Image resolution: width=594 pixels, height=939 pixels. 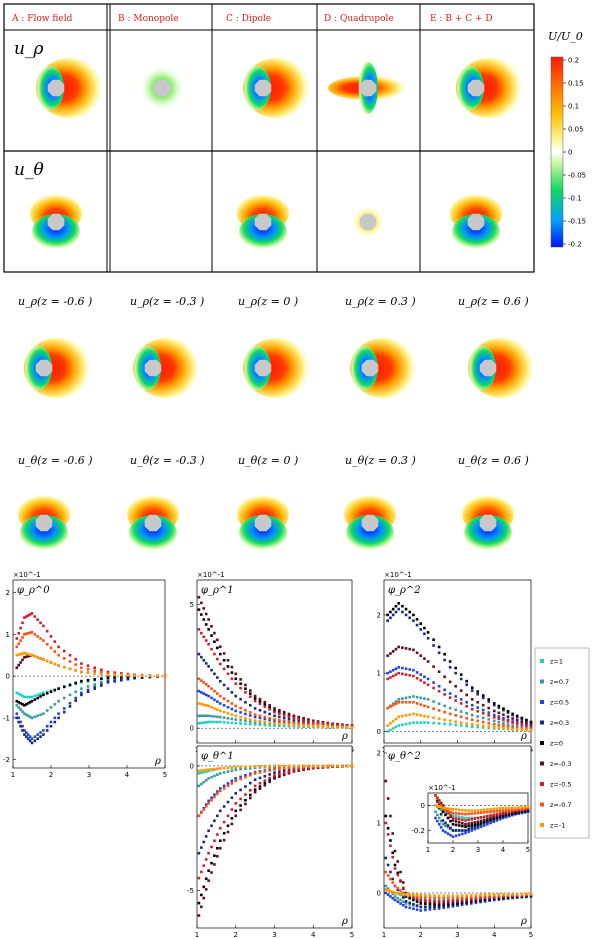 What do you see at coordinates (44, 533) in the screenshot?
I see `negative-lobe` at bounding box center [44, 533].